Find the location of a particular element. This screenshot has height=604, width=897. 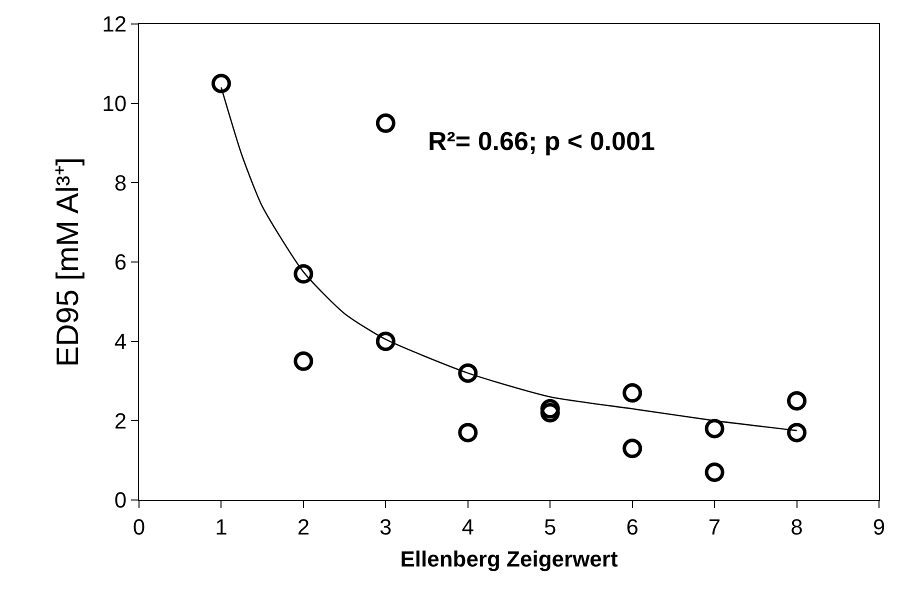

y-axis-title: ED95 [mM Al³⁺] is located at coordinates (67, 262).